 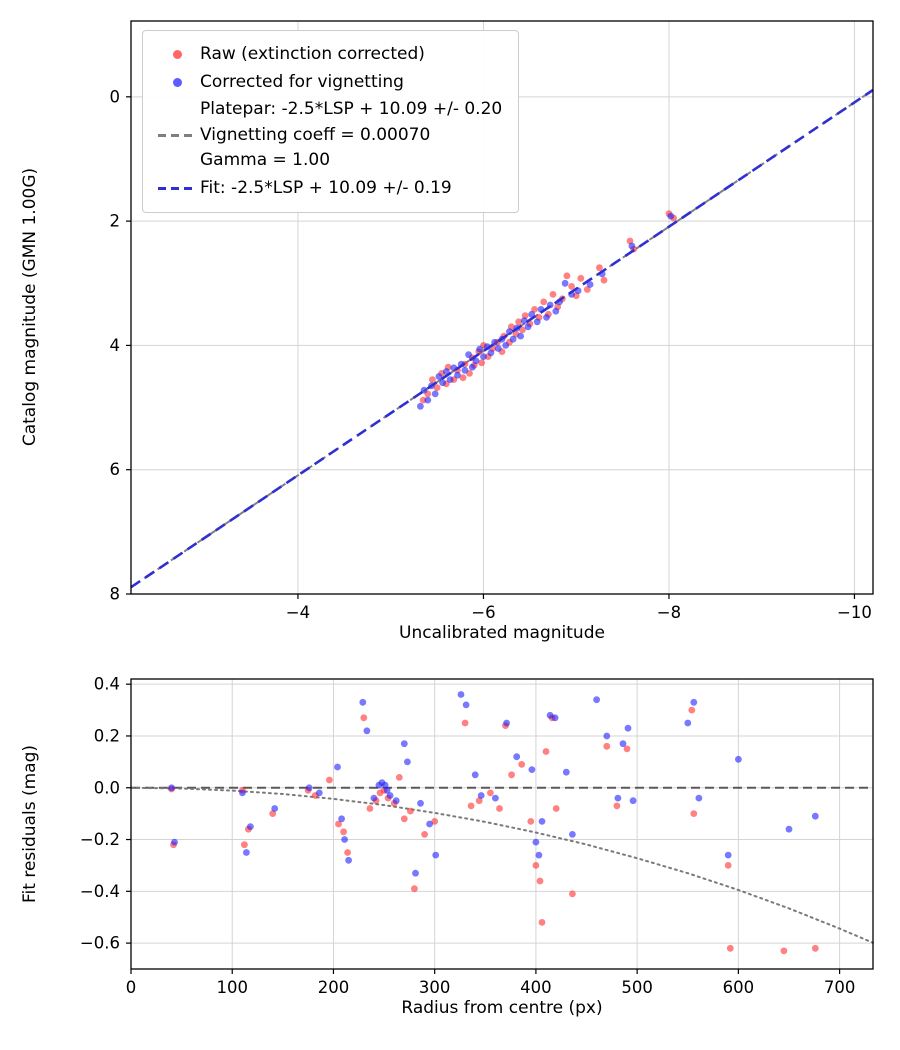 What do you see at coordinates (351, 109) in the screenshot?
I see `legend-platepar-line1: Platepar: -2.5*LSP + 10.09 +/- 0.20` at bounding box center [351, 109].